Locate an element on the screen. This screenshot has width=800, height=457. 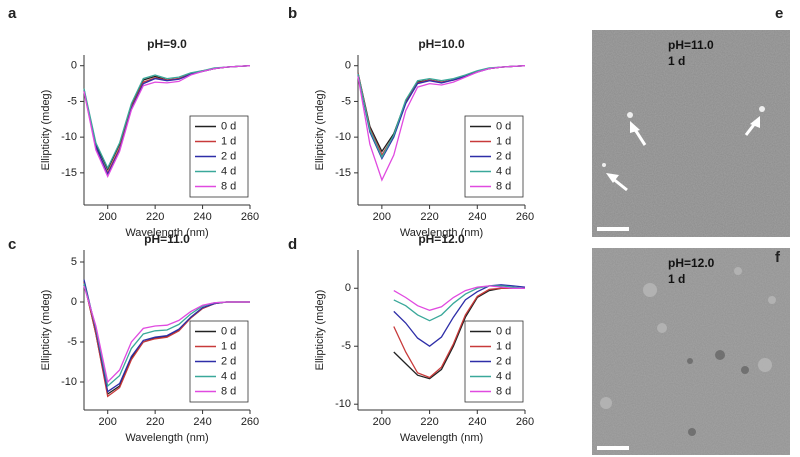
chart-title: pH=11.0 is located at coordinates (167, 239).